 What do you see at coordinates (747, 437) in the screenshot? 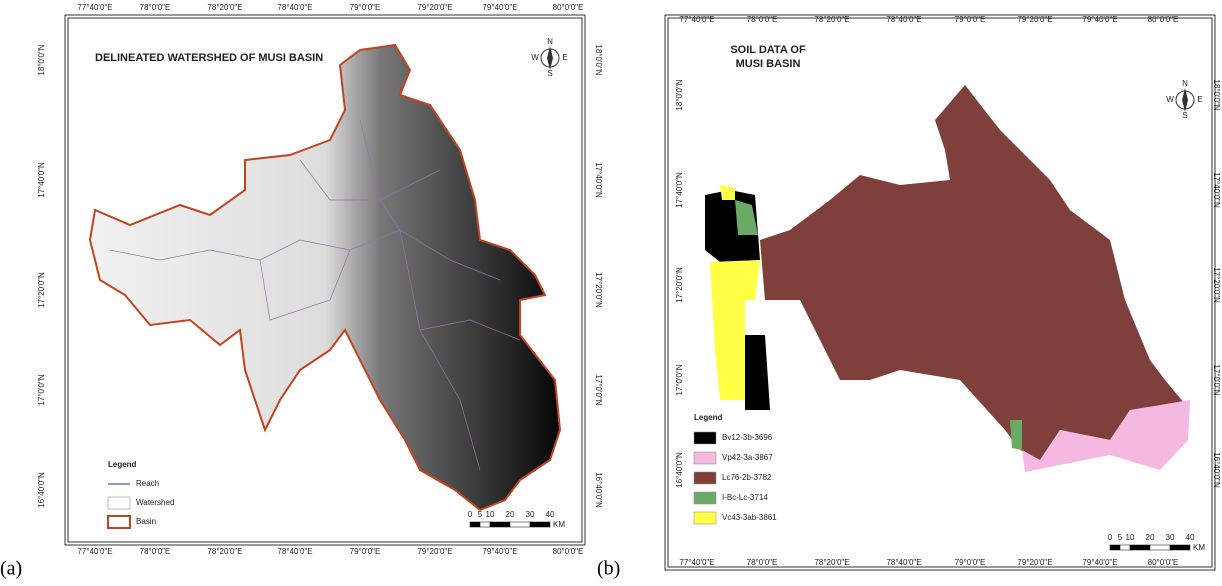
I see `legend-label: Bv12-3b-3696` at bounding box center [747, 437].